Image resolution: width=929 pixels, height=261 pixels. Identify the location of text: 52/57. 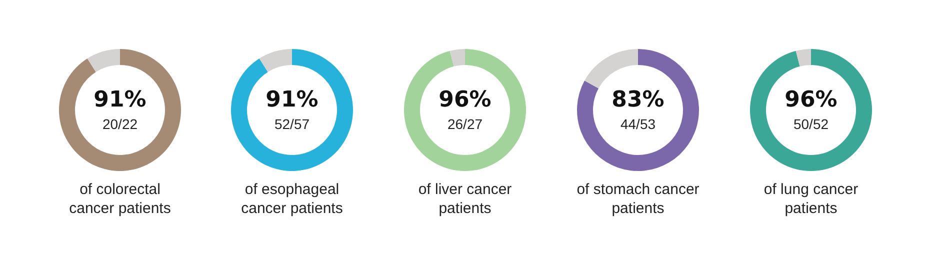
(292, 124).